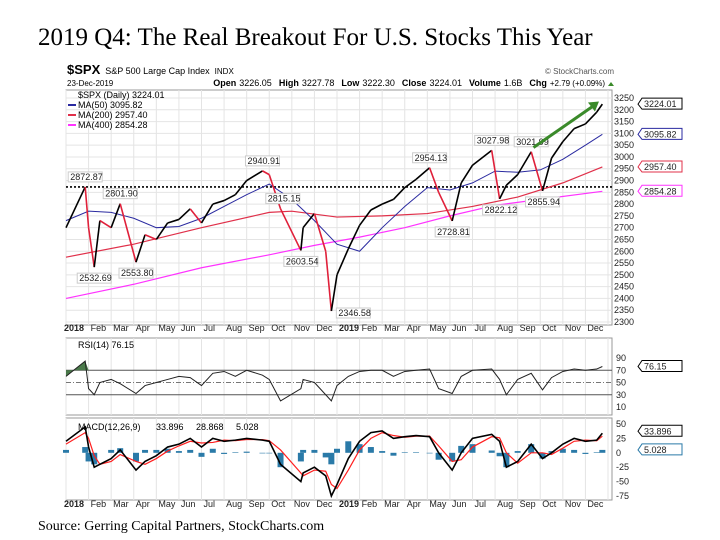 Image resolution: width=720 pixels, height=540 pixels. Describe the element at coordinates (334, 212) in the screenshot. I see `ma200-line` at that location.